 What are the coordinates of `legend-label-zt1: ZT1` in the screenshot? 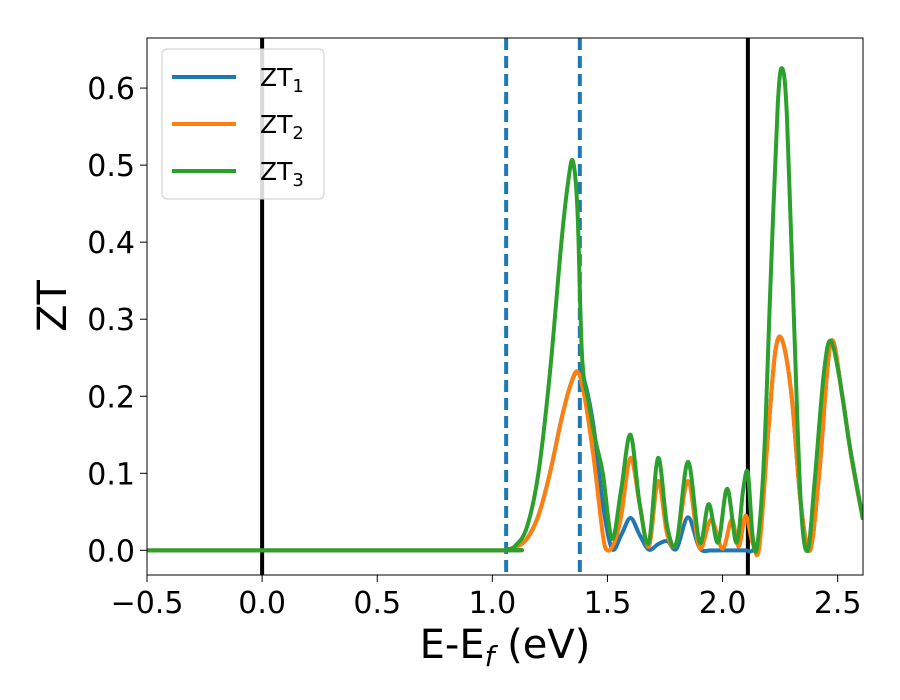 It's located at (282, 80).